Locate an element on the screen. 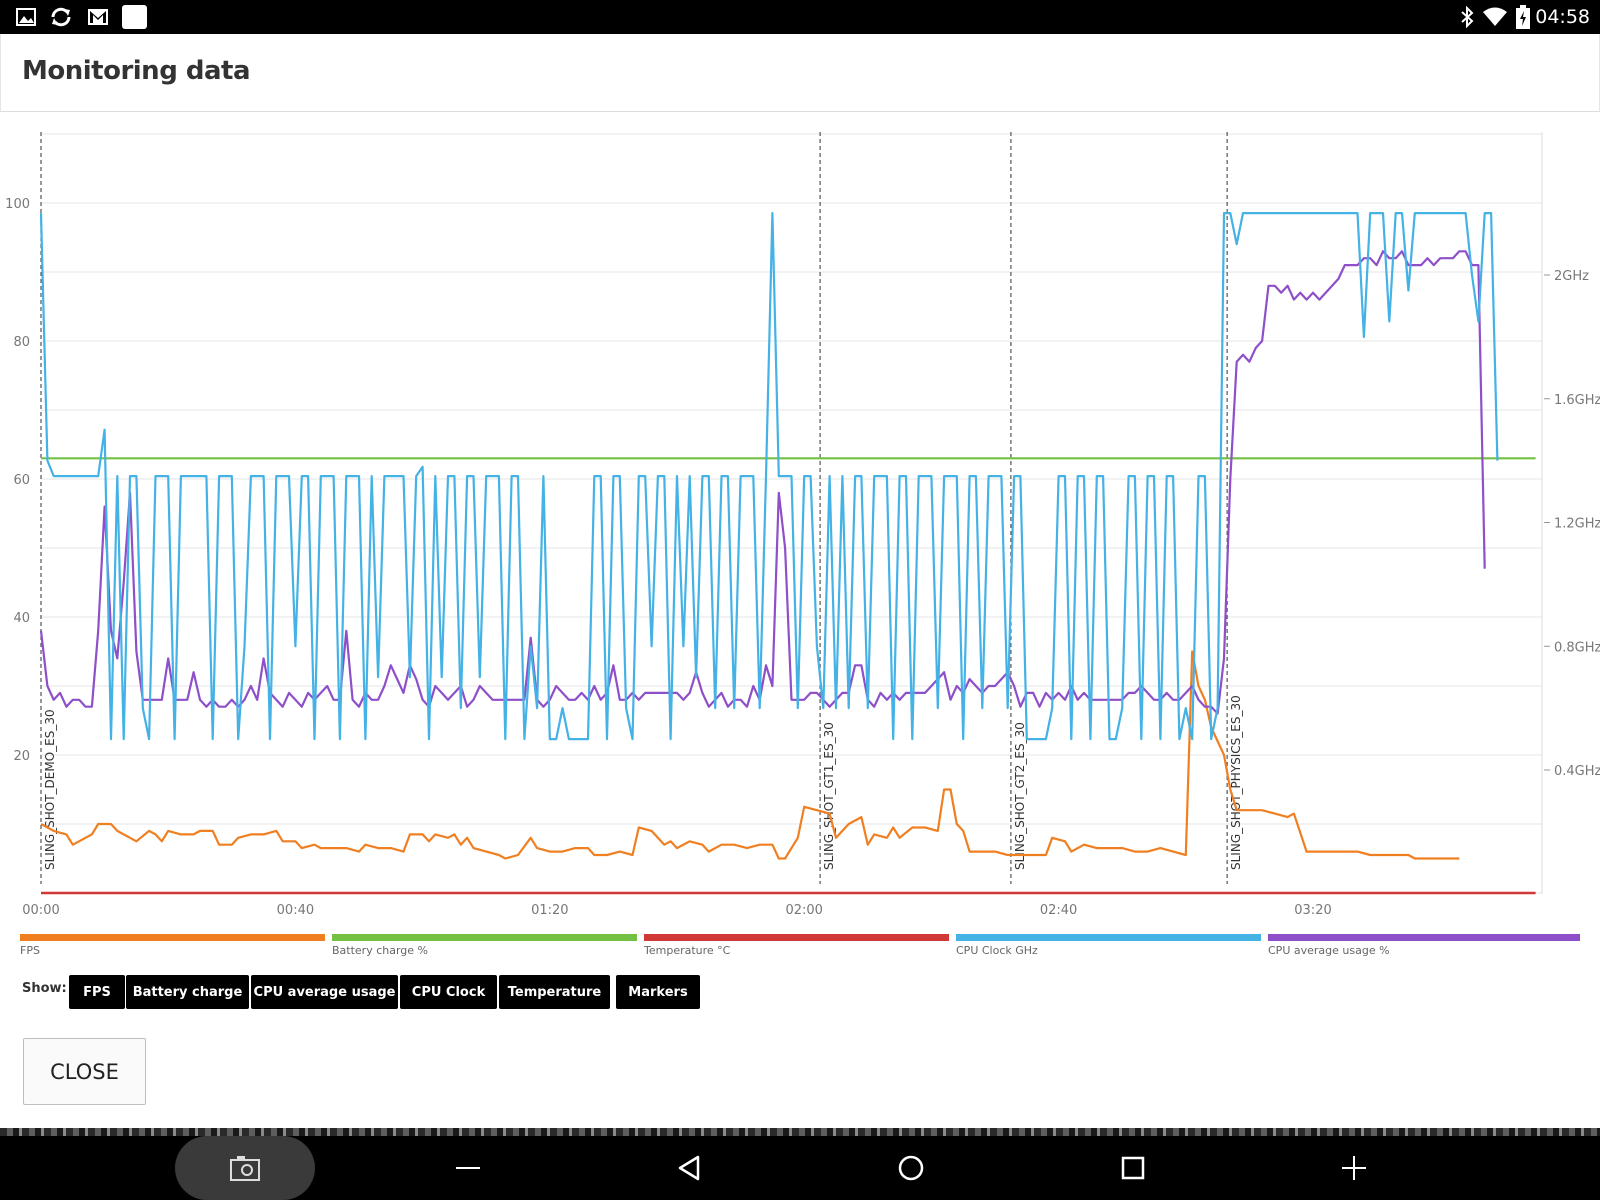 This screenshot has height=1200, width=1600. marker-label: SLING_SHOT_DEMO_ES_30 is located at coordinates (50, 789).